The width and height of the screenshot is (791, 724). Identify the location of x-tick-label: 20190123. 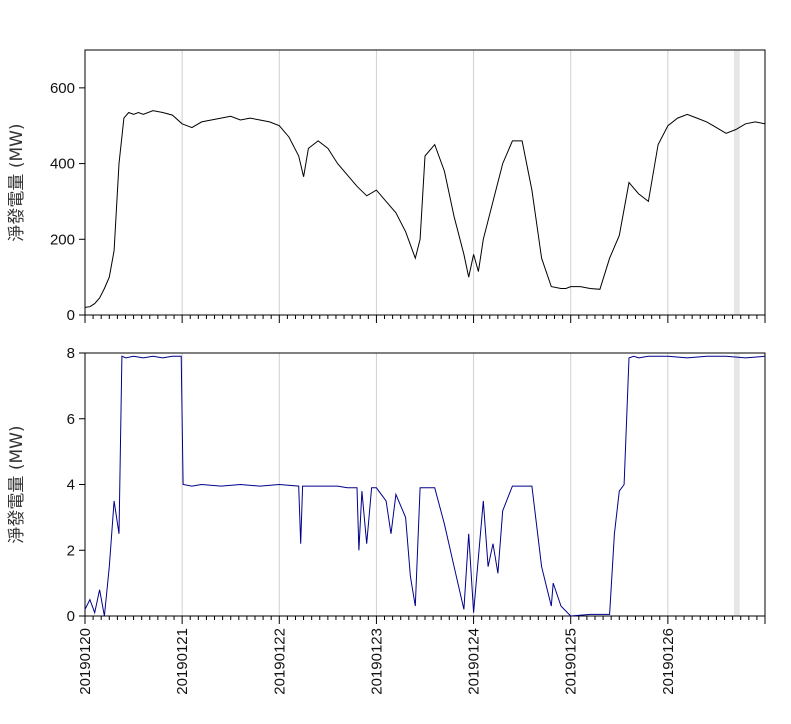
(376, 661).